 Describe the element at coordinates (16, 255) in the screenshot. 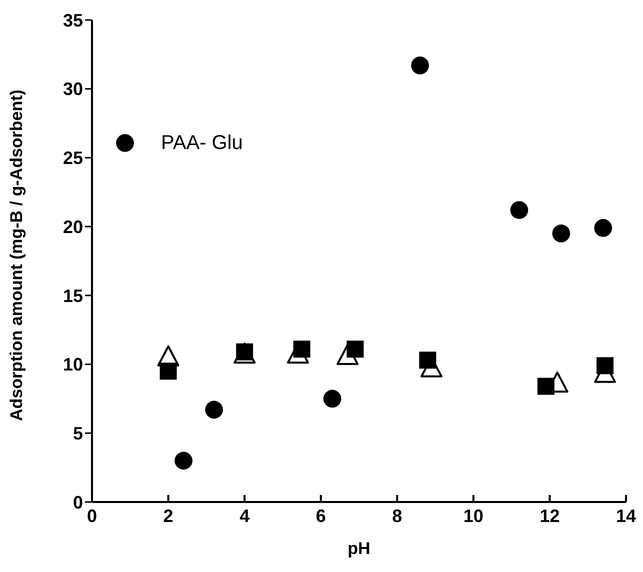

I see `y-axis-title: Adsorption amount (mg-B / g-Adsorbent)` at that location.